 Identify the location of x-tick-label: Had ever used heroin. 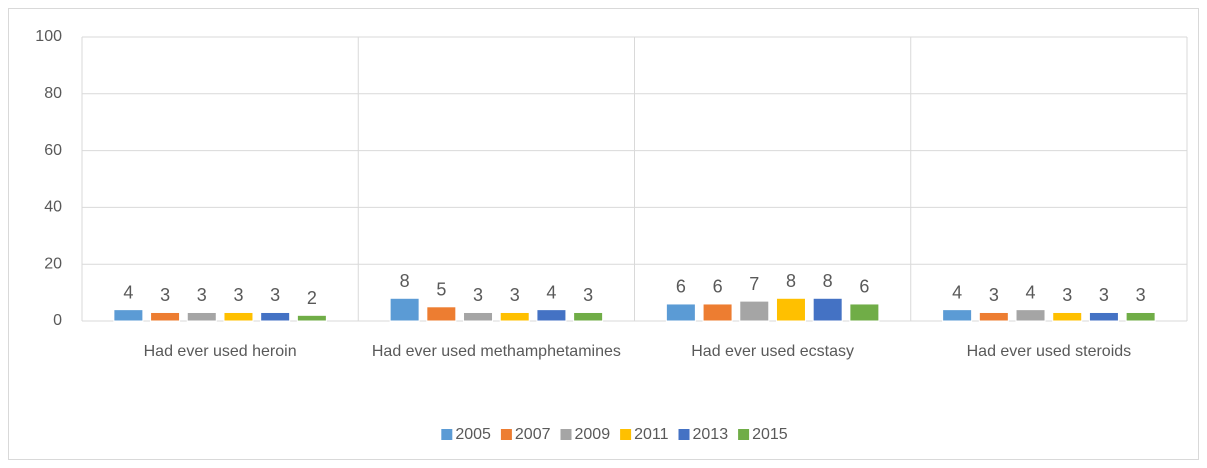
(220, 351).